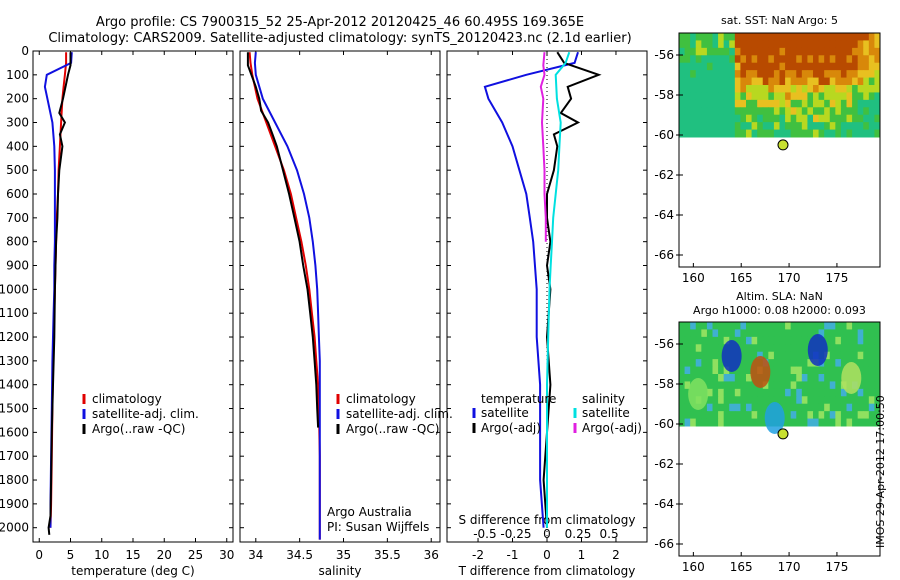 The height and width of the screenshot is (580, 900). I want to click on depth-tick-label: 600, so click(17, 194).